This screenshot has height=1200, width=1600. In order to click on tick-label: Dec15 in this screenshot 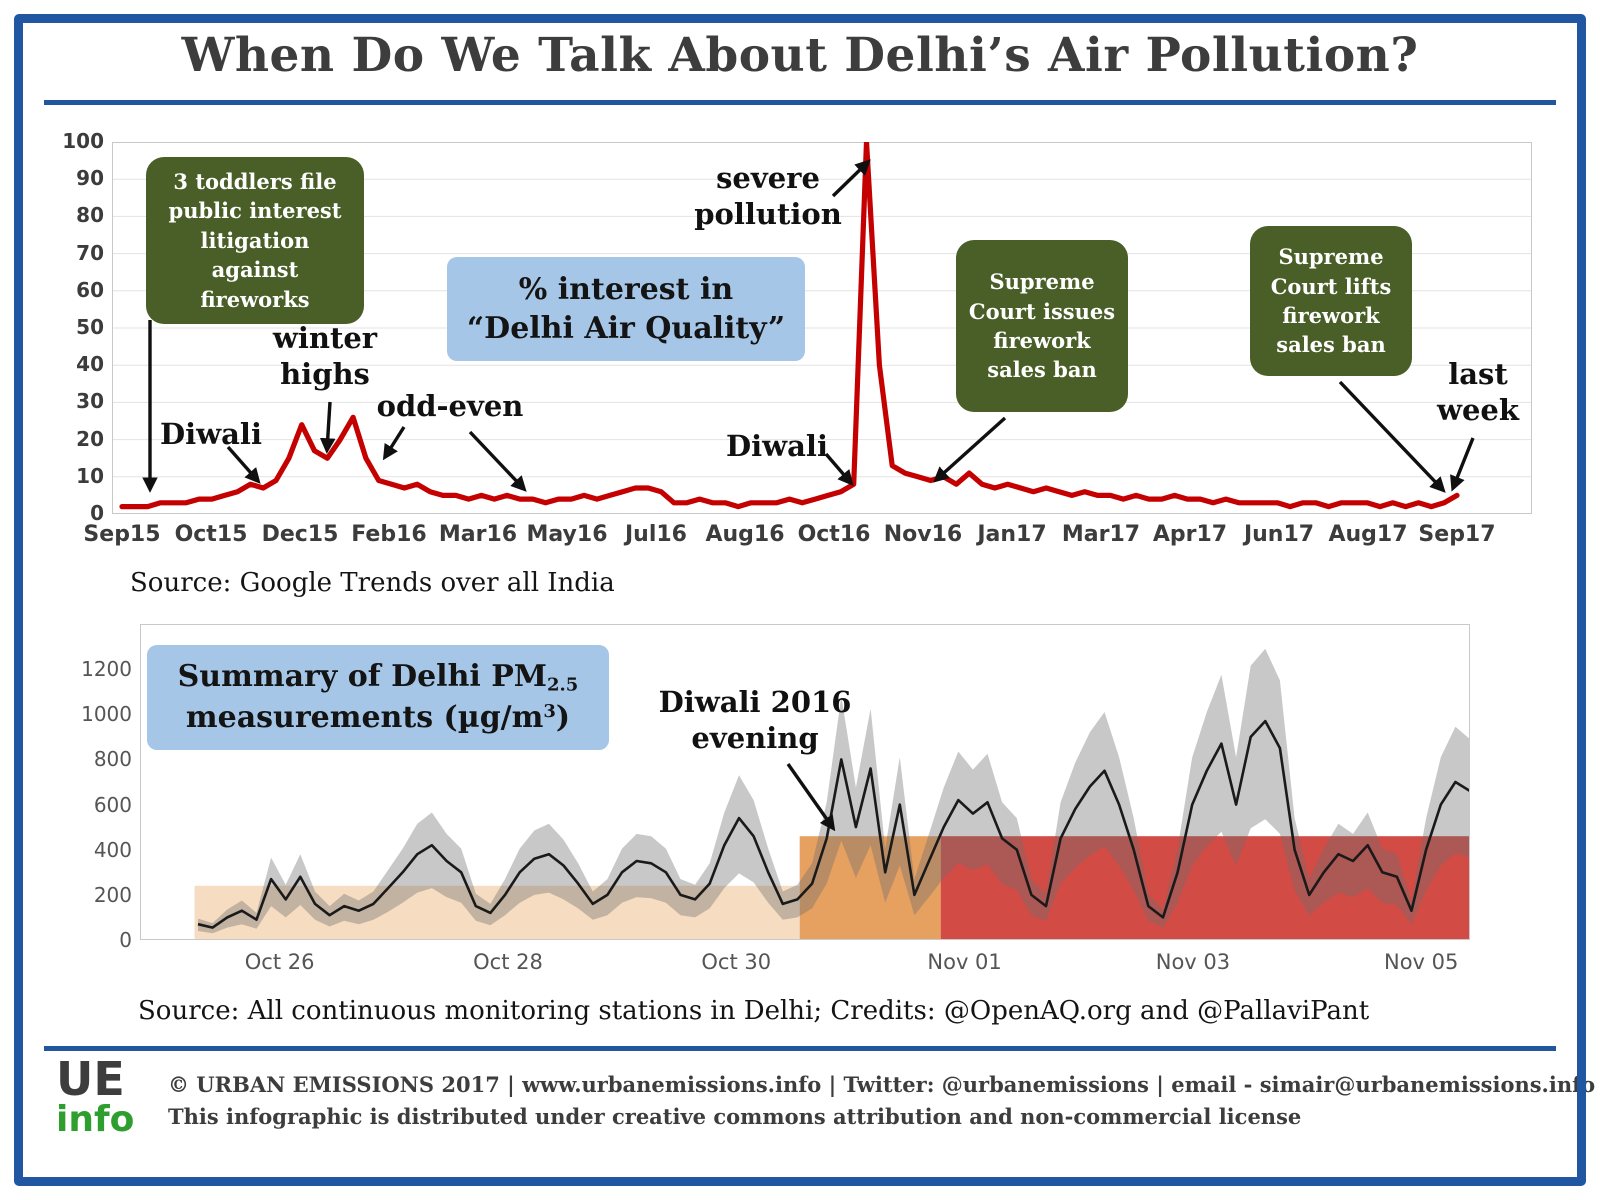, I will do `click(300, 534)`.